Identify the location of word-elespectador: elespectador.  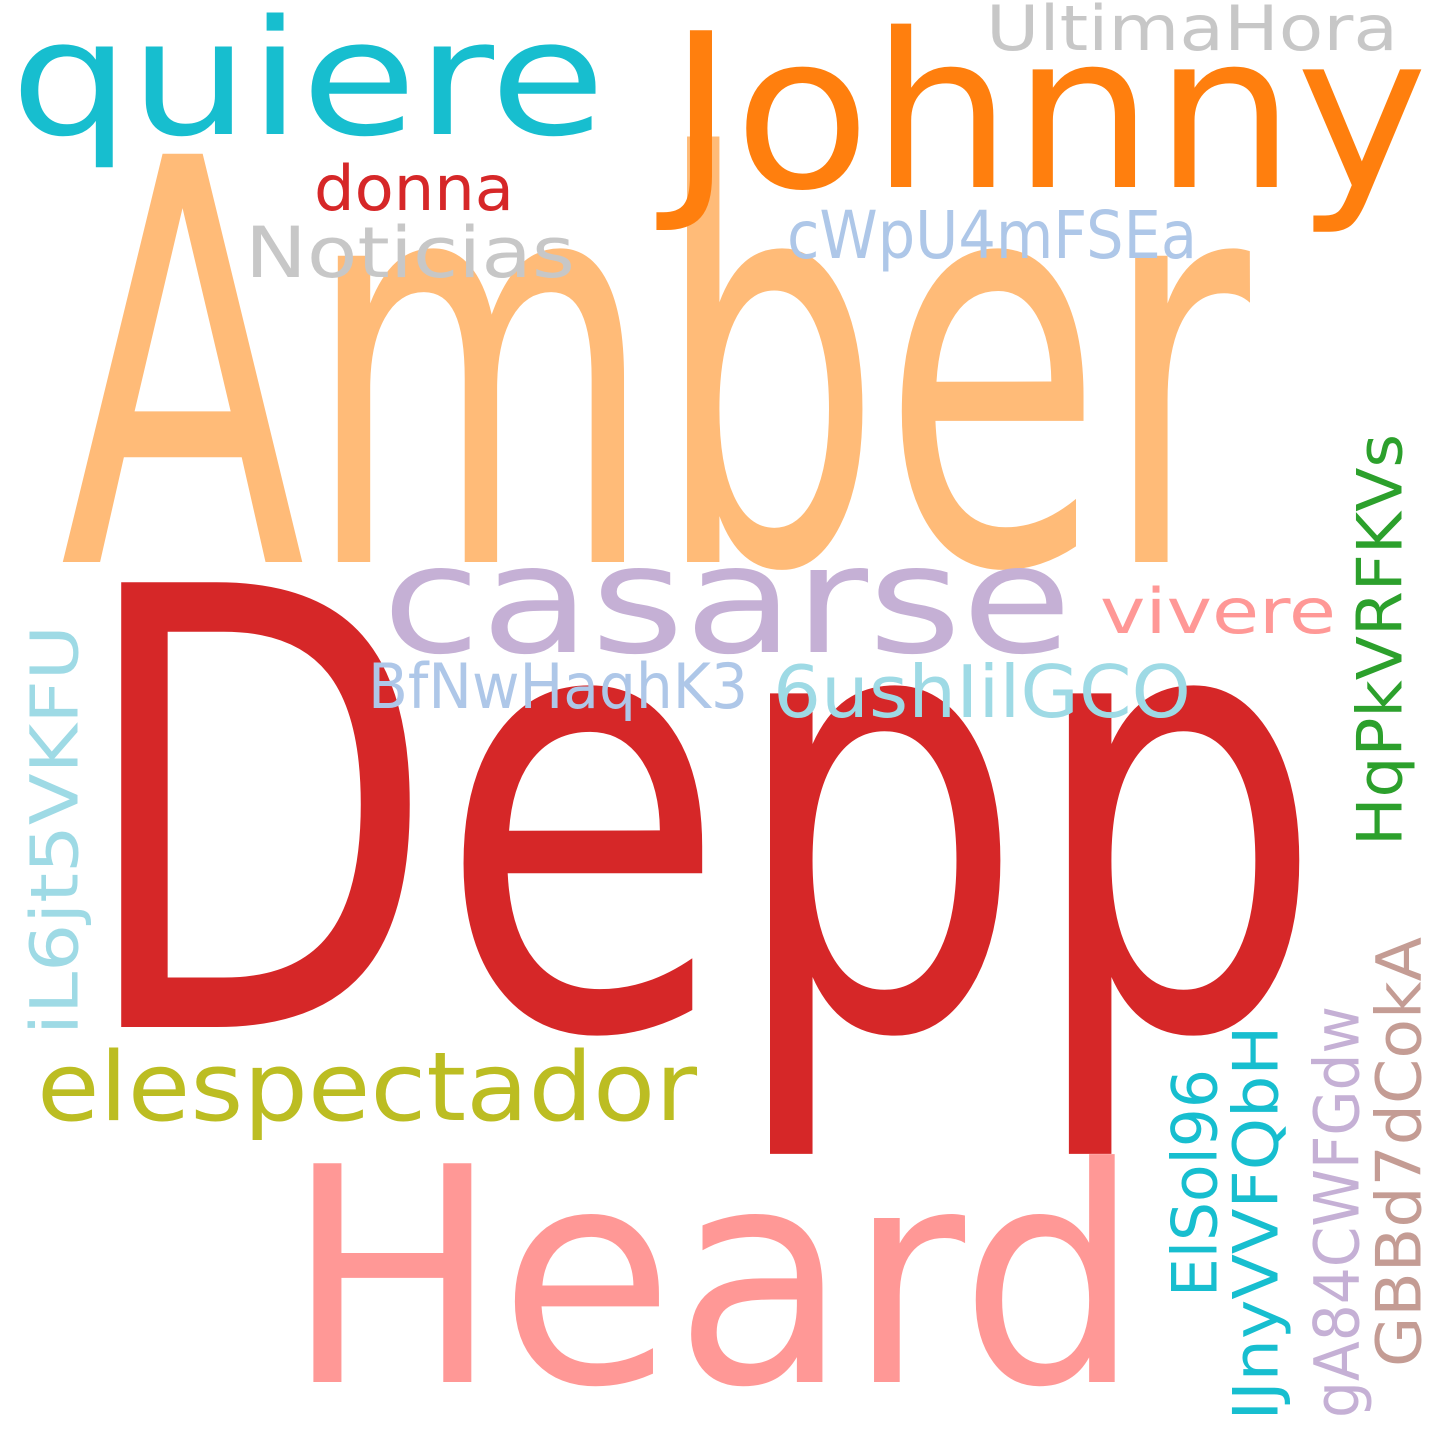
(367, 1088).